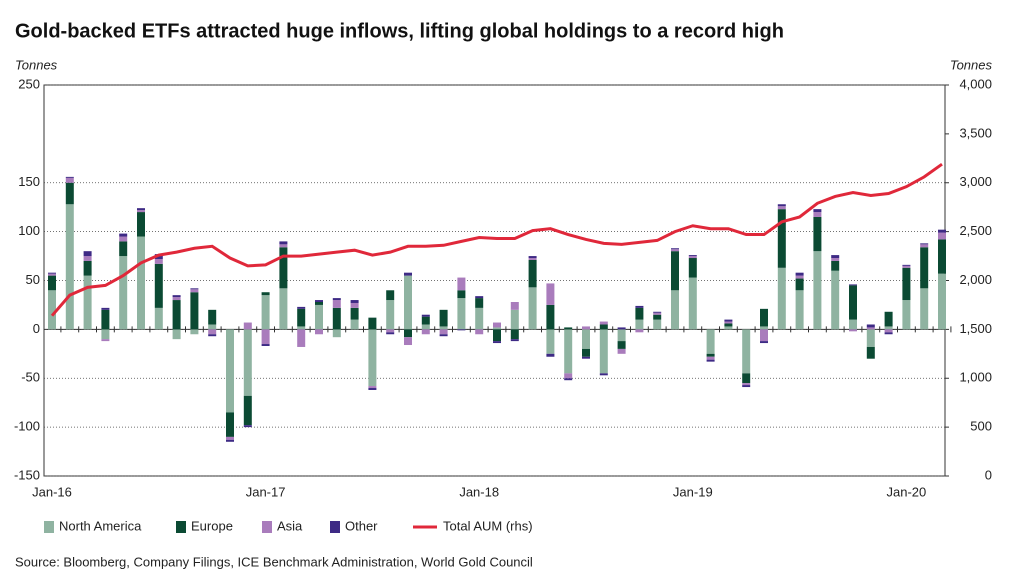 This screenshot has width=1029, height=576. Describe the element at coordinates (212, 525) in the screenshot. I see `legend-label: Europe` at that location.